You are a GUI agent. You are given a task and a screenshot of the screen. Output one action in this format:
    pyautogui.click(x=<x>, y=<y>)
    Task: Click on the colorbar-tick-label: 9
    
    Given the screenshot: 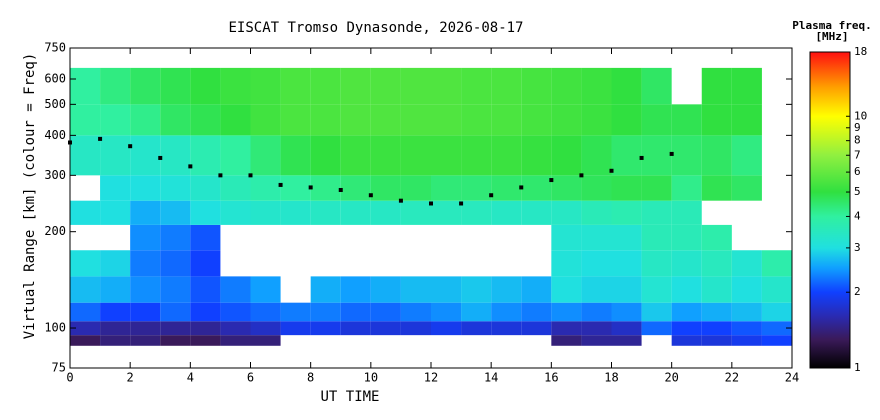 What is the action you would take?
    pyautogui.click(x=857, y=127)
    